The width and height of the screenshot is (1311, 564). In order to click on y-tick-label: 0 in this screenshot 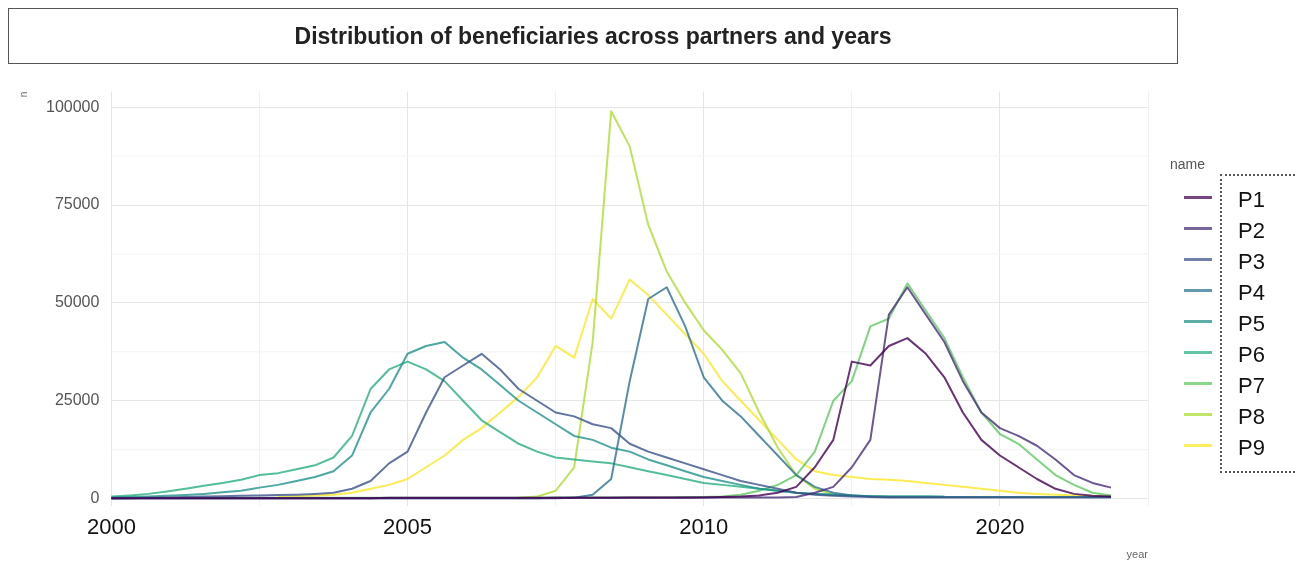, I will do `click(95, 497)`.